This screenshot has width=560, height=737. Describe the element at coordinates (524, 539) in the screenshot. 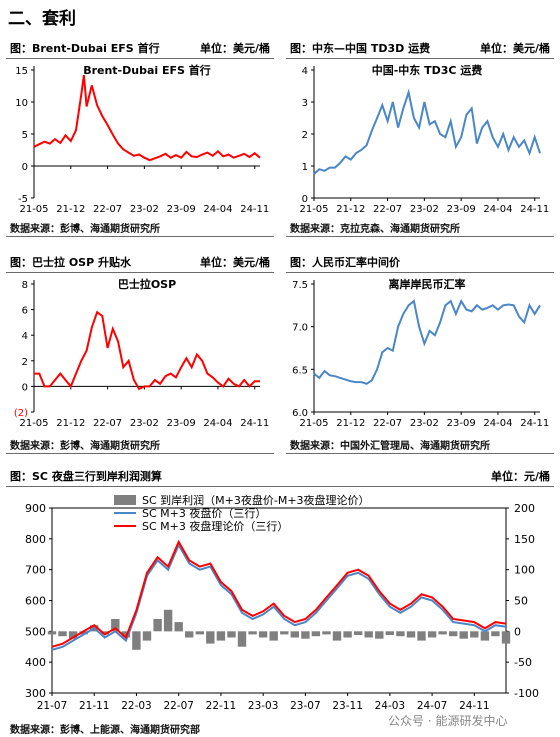

I see `y-right-tick-label: 150` at that location.